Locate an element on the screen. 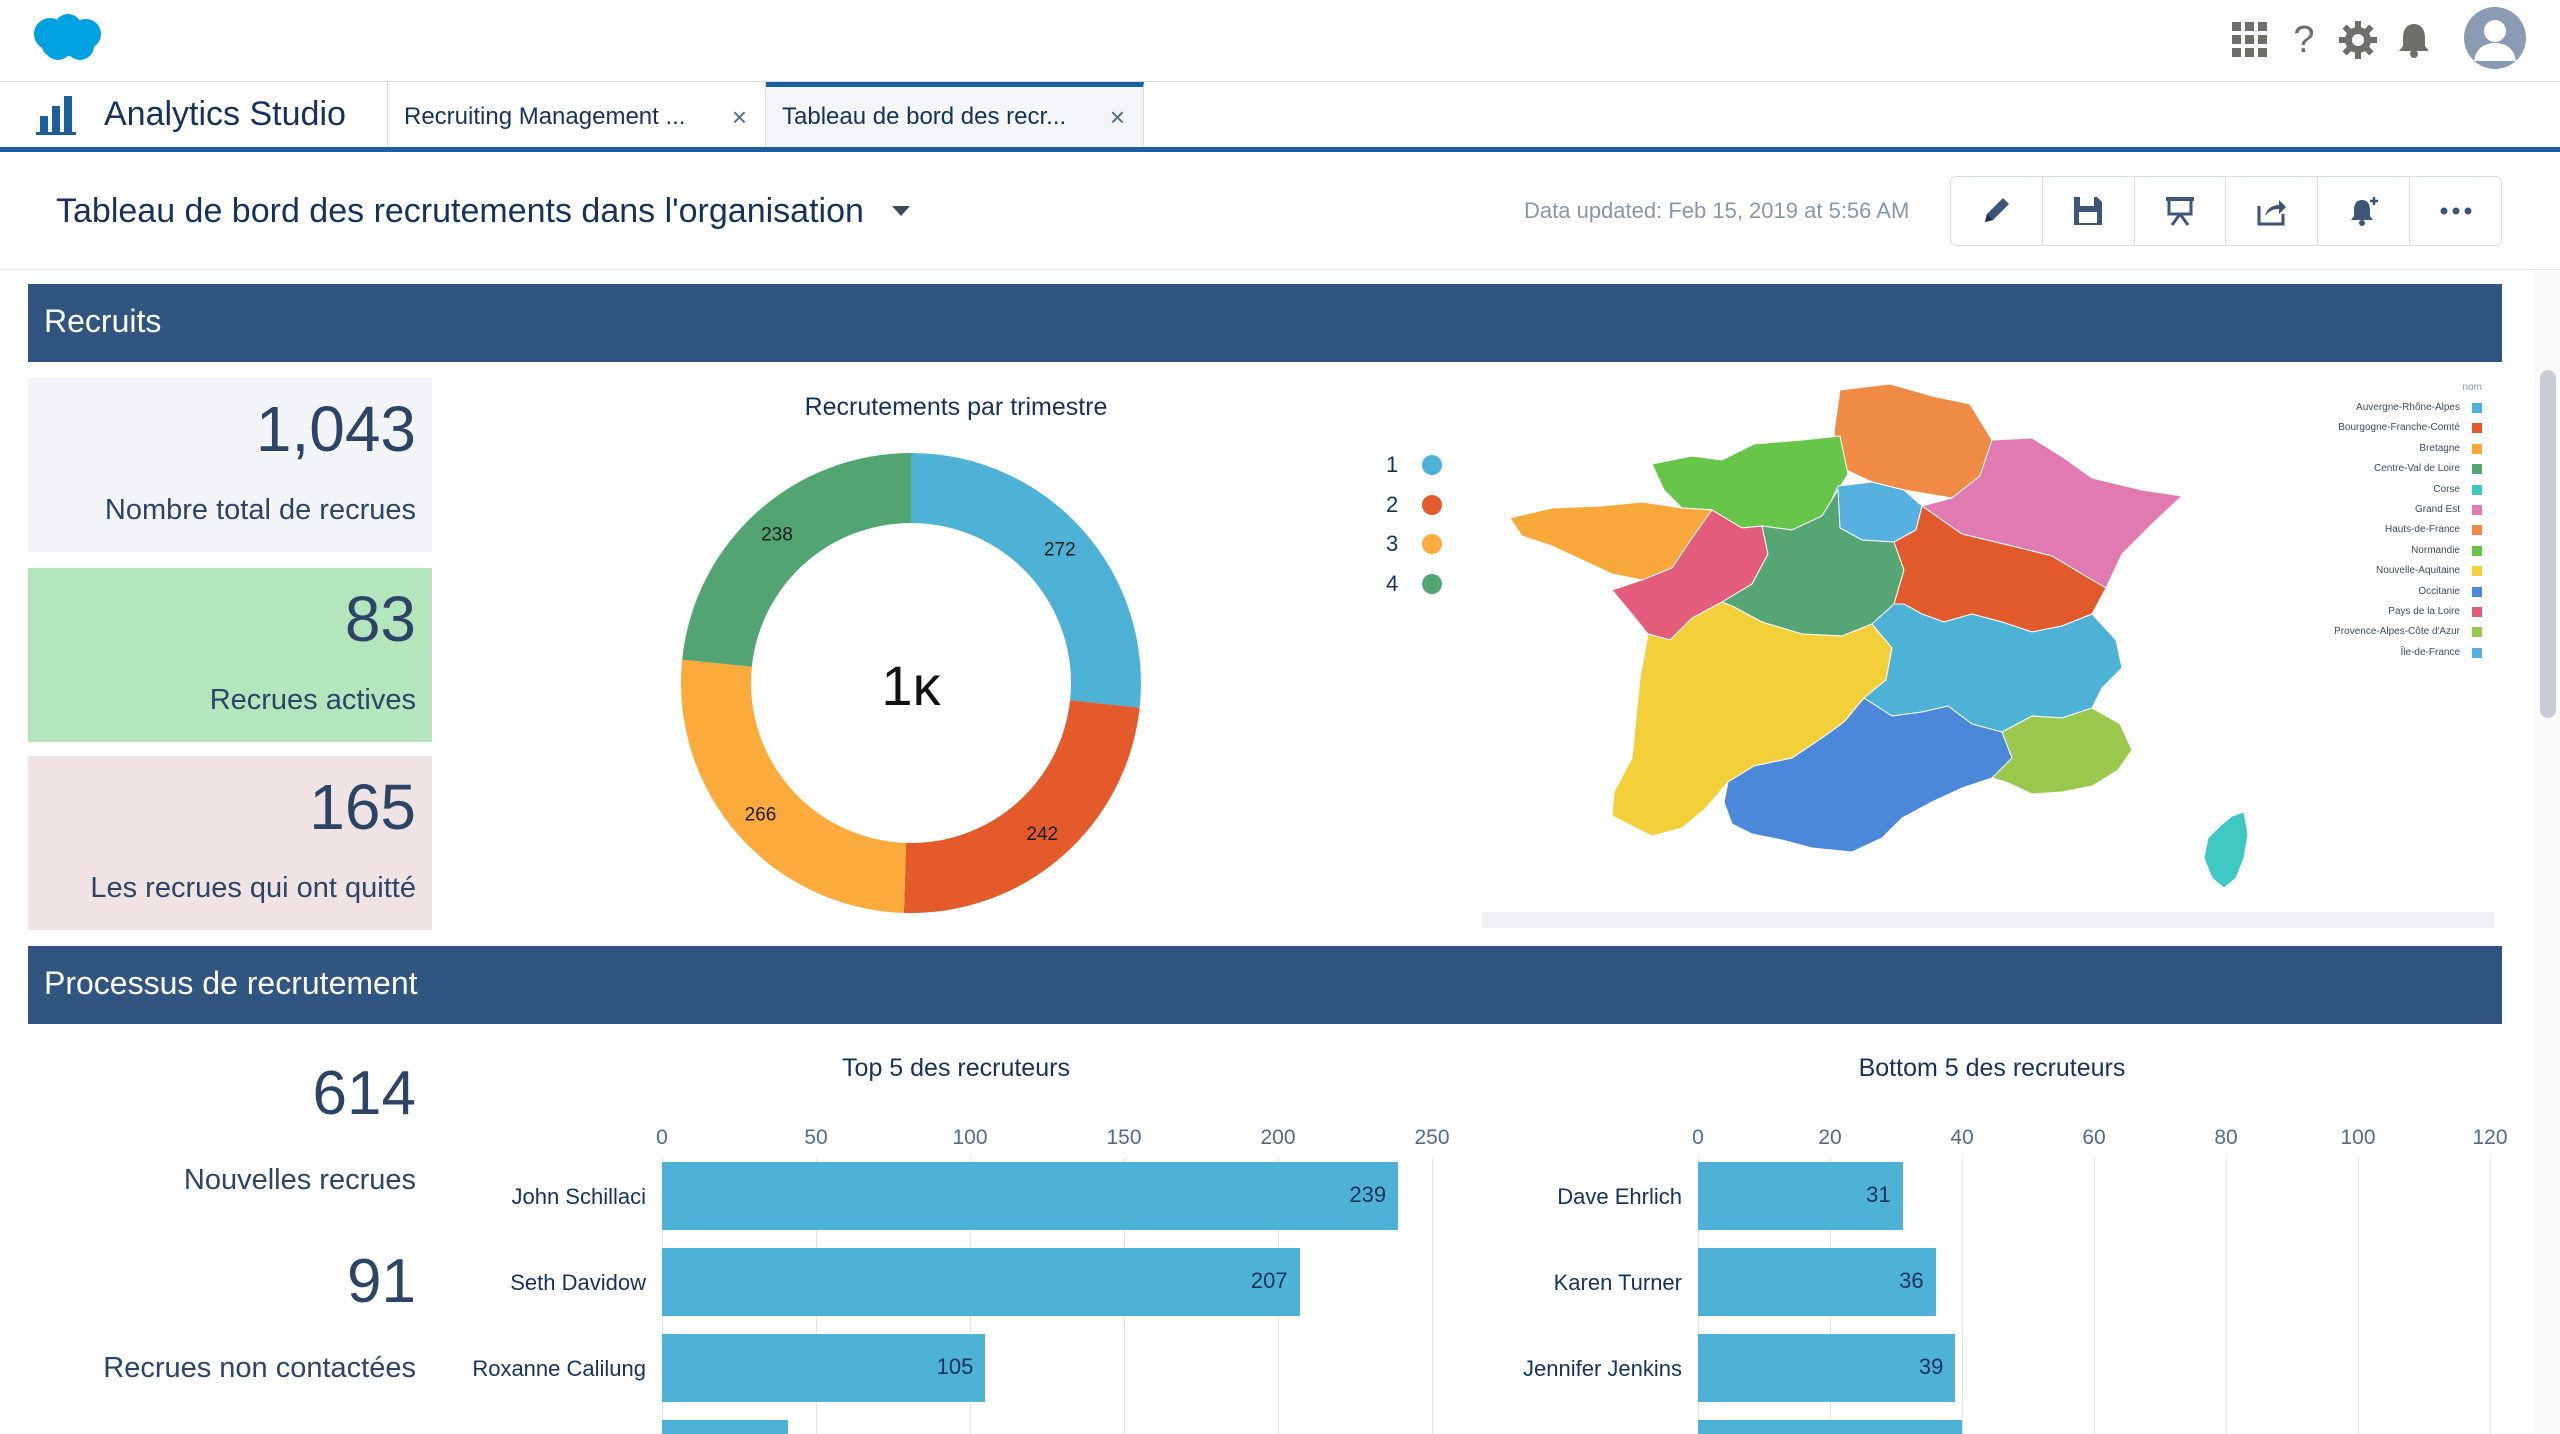  map-legend-item: Grand Est is located at coordinates (2381, 510).